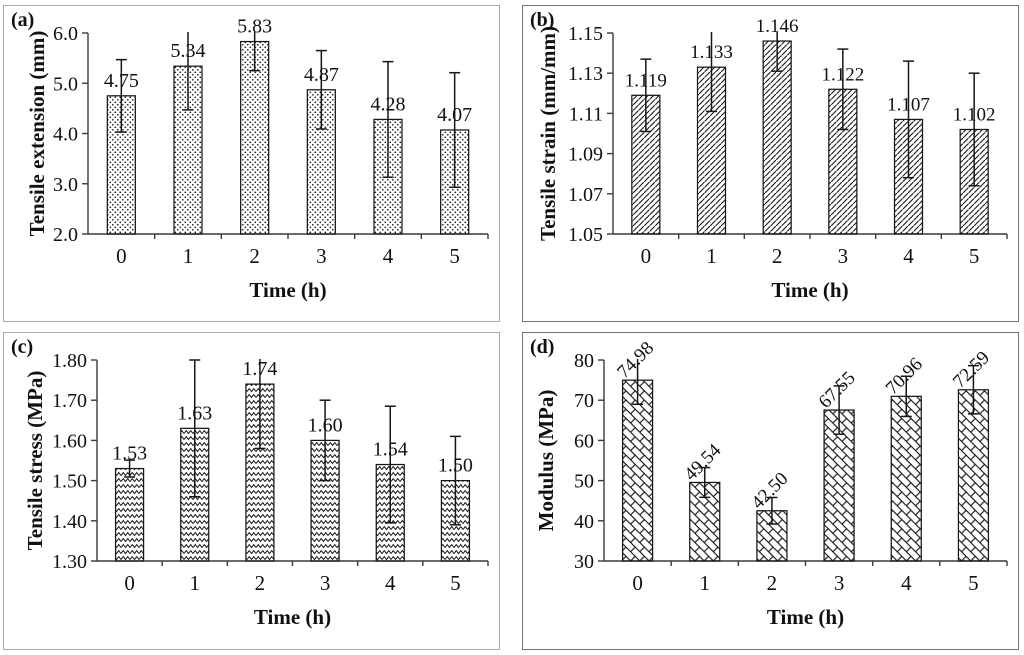  What do you see at coordinates (188, 51) in the screenshot?
I see `svg-text: 5.34` at bounding box center [188, 51].